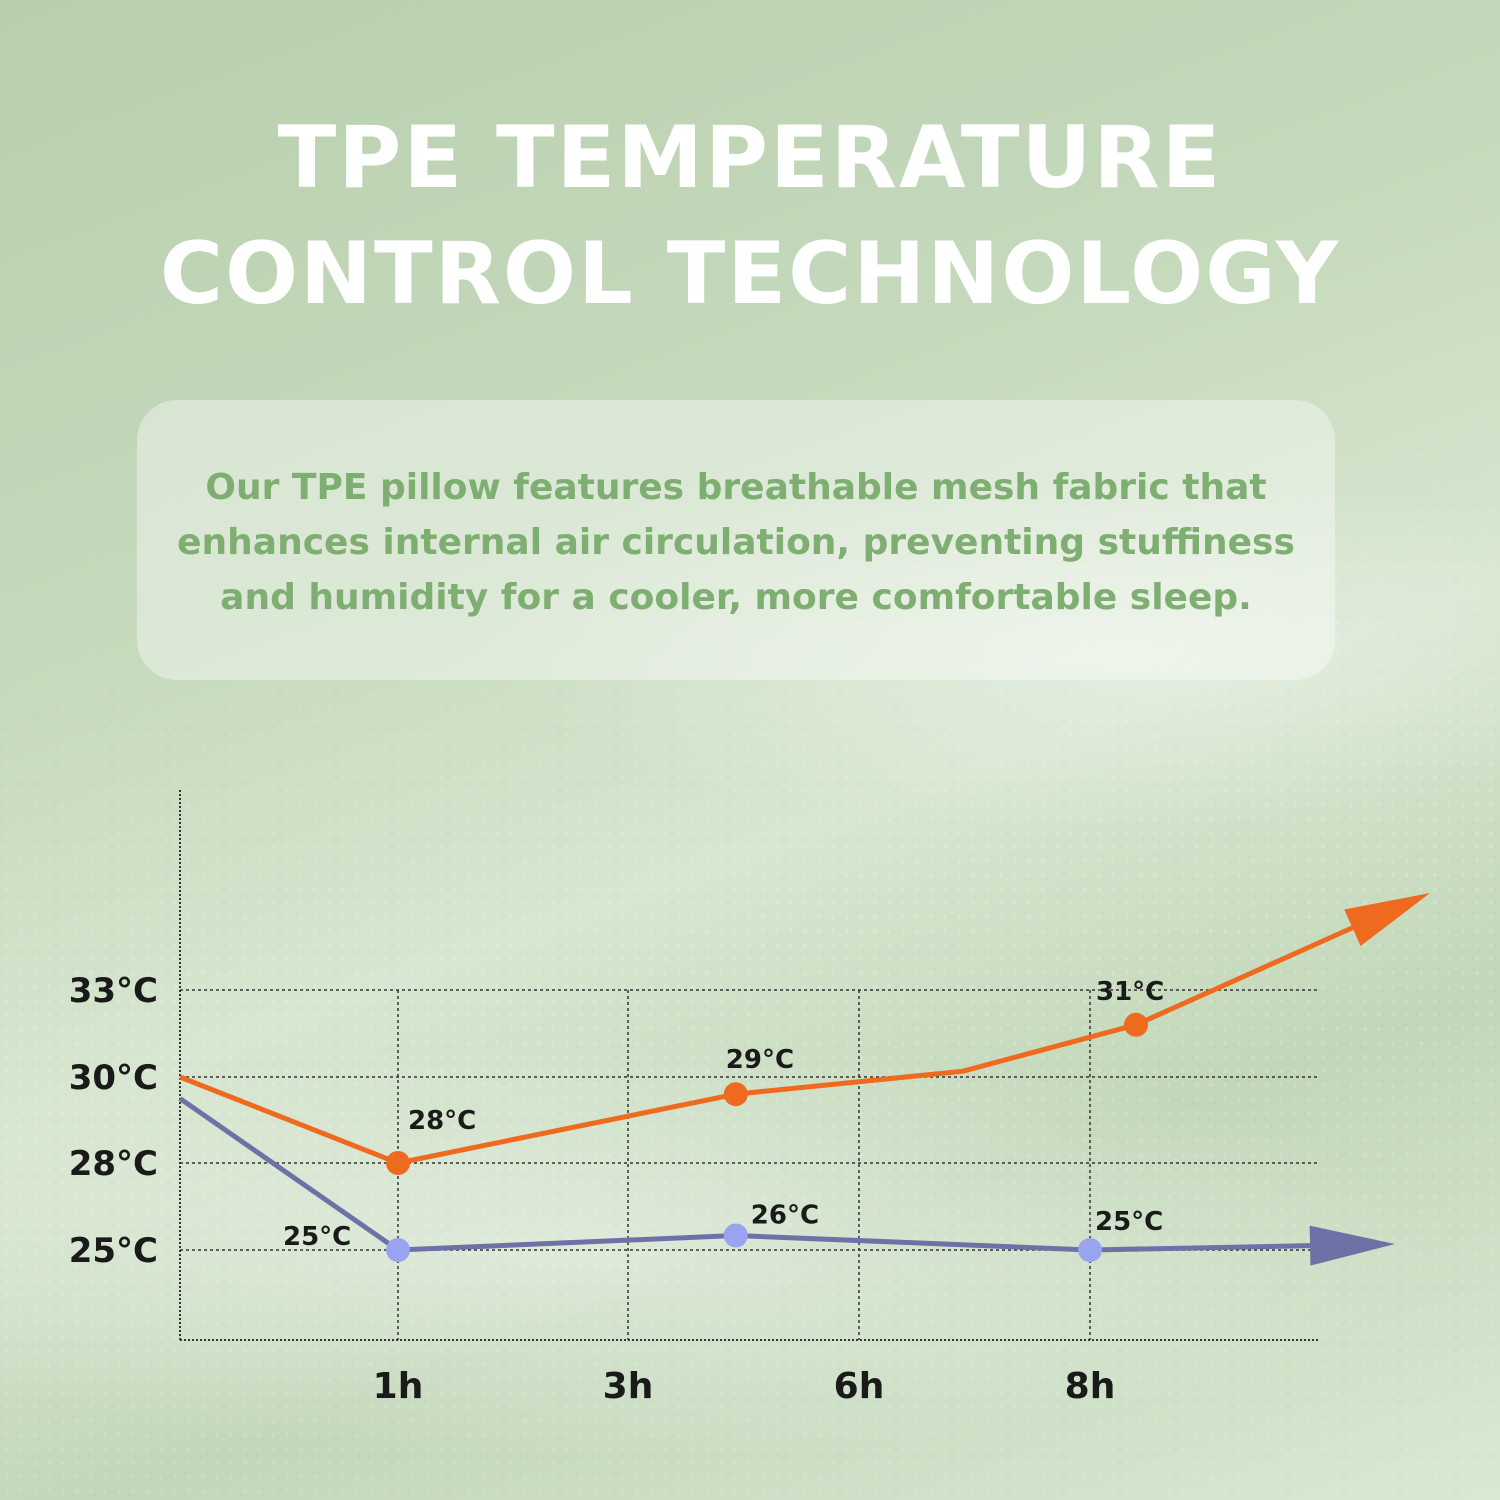 The width and height of the screenshot is (1500, 1500). What do you see at coordinates (442, 1121) in the screenshot?
I see `data-label: 28°C` at bounding box center [442, 1121].